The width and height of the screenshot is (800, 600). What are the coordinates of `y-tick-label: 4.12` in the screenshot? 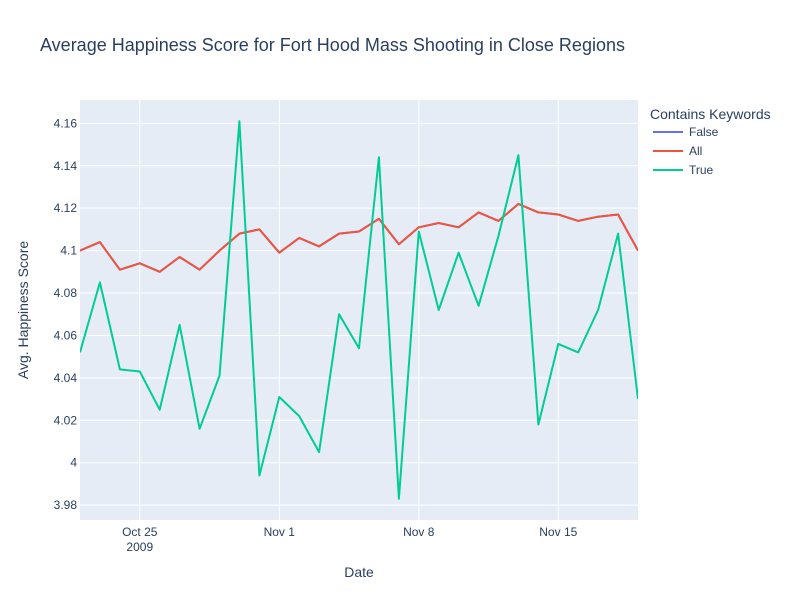 It's located at (66, 208).